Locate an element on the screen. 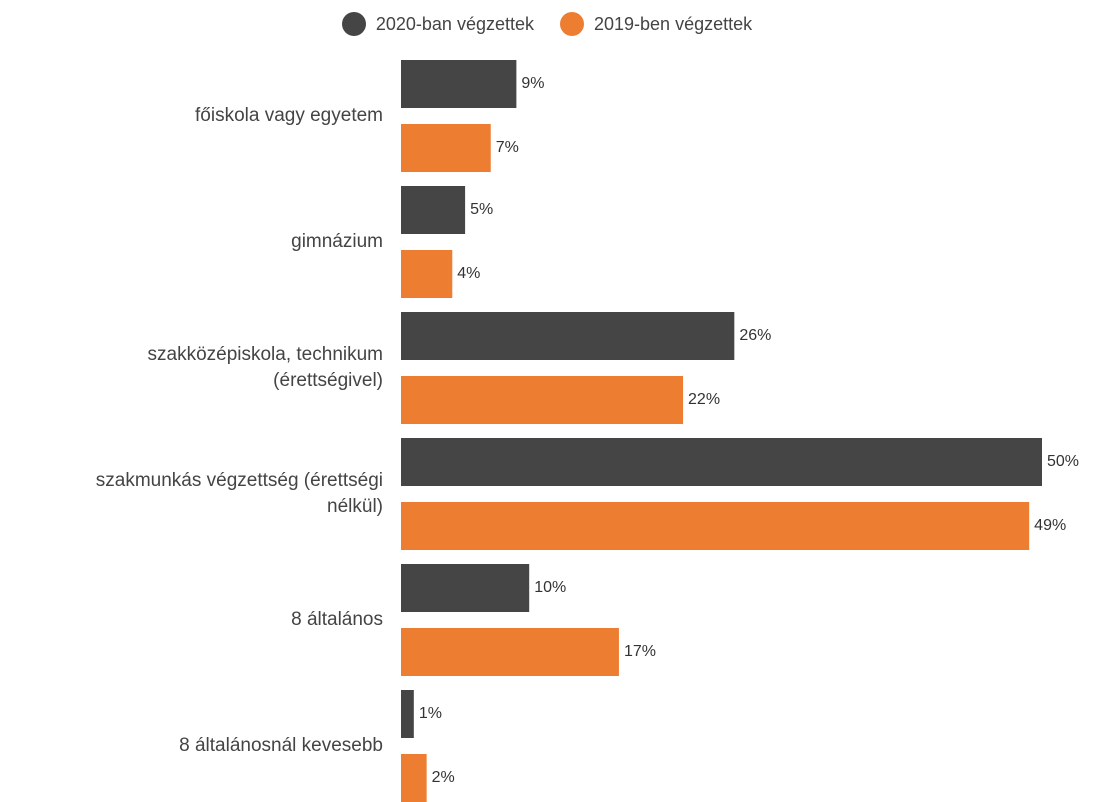 The width and height of the screenshot is (1094, 802). value-label: 4% is located at coordinates (468, 273).